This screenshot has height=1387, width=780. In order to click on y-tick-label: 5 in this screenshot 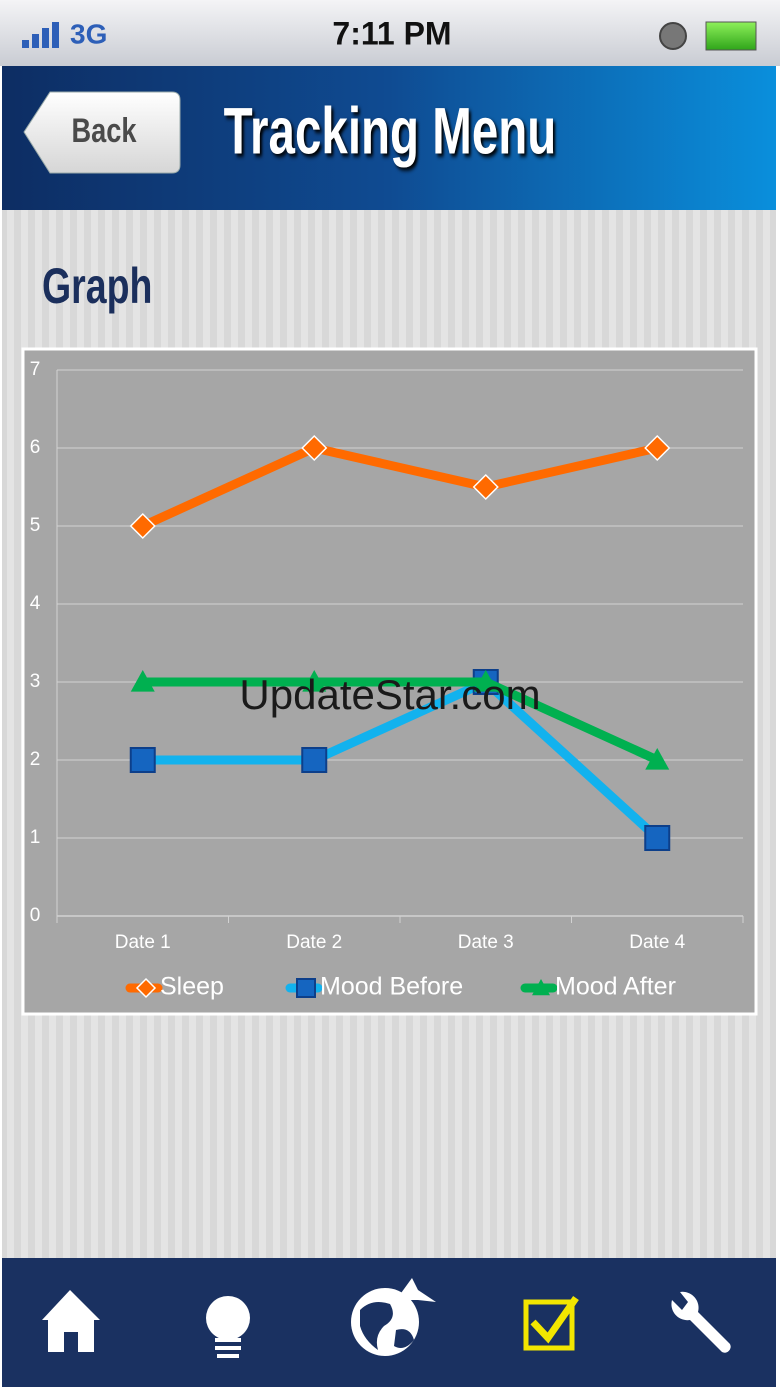, I will do `click(35, 525)`.